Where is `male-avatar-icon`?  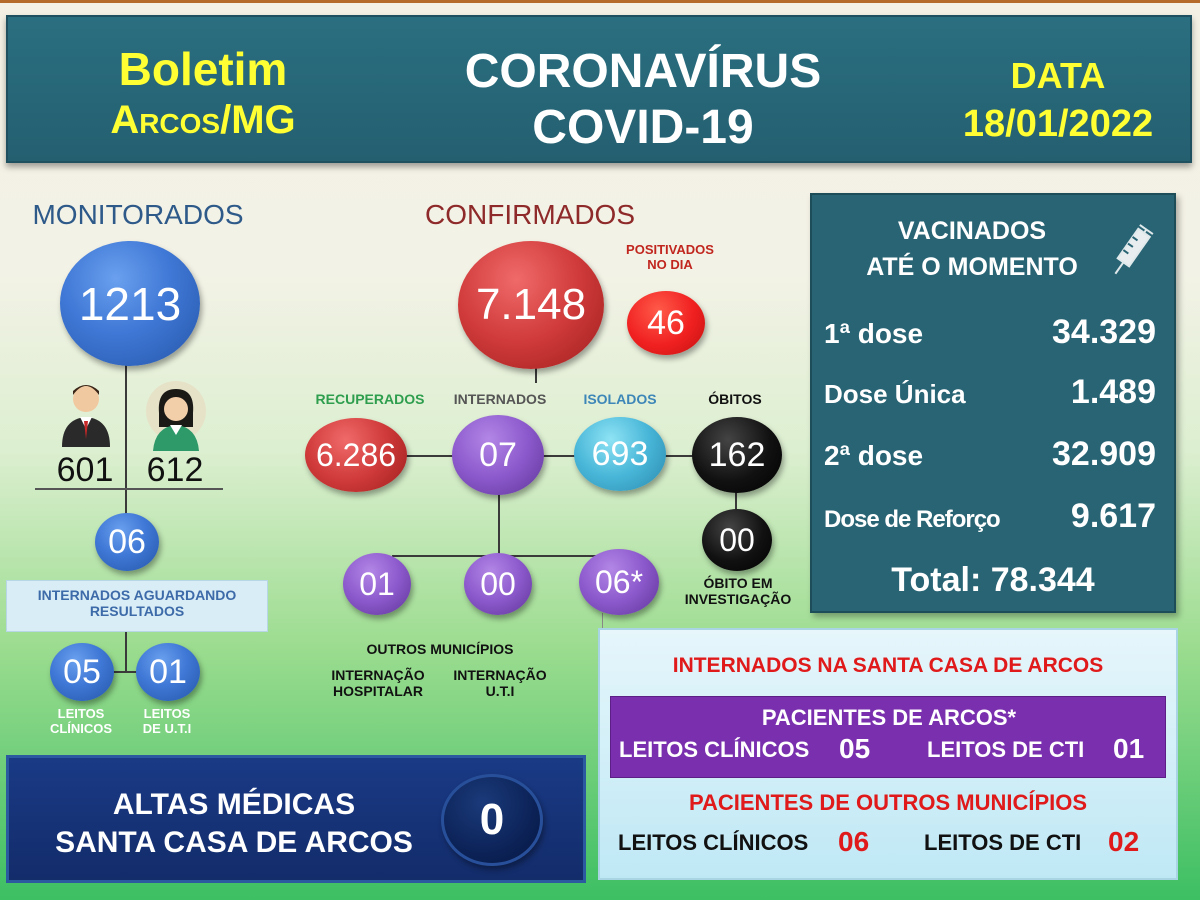
male-avatar-icon is located at coordinates (86, 416).